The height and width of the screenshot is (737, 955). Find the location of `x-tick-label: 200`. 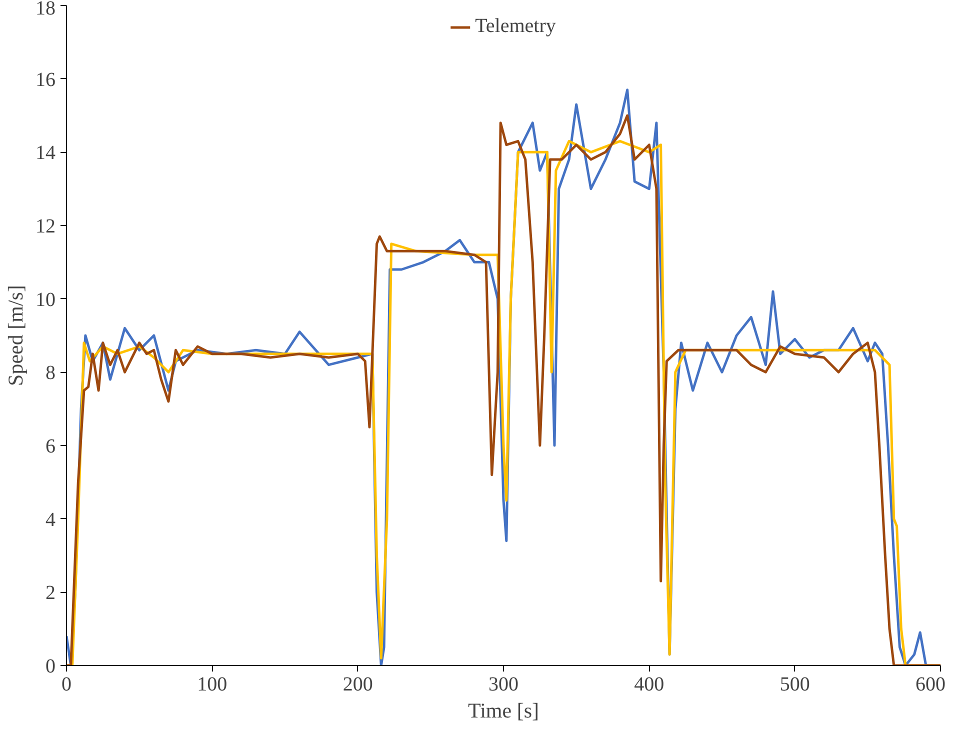

x-tick-label: 200 is located at coordinates (357, 685).